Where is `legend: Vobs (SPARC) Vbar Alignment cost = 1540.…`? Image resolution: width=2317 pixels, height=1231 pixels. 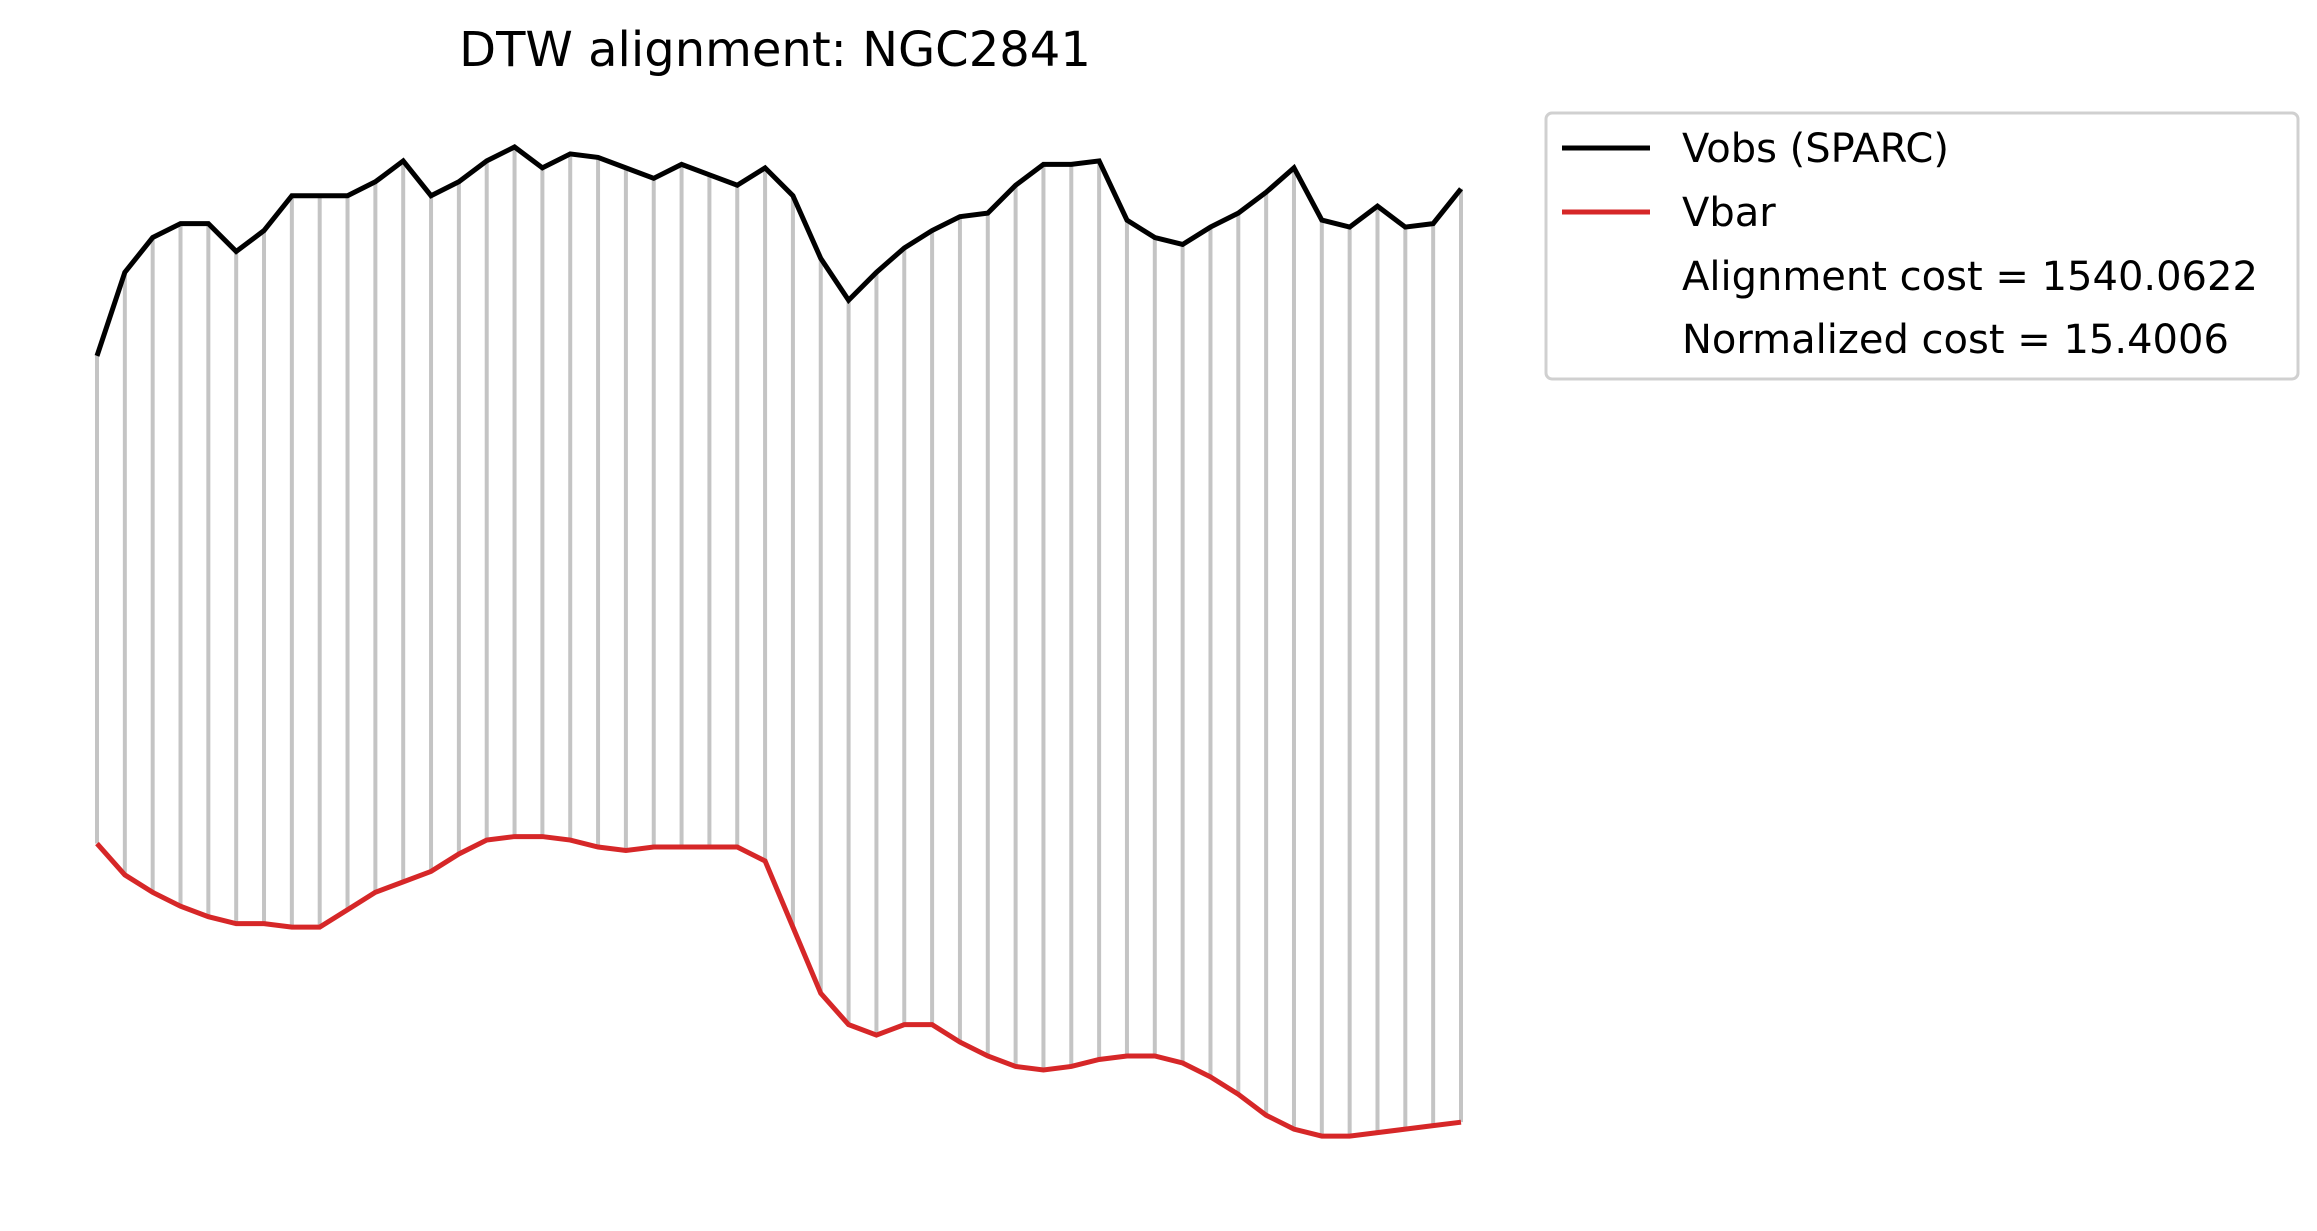 legend: Vobs (SPARC) Vbar Alignment cost = 1540.… is located at coordinates (1922, 246).